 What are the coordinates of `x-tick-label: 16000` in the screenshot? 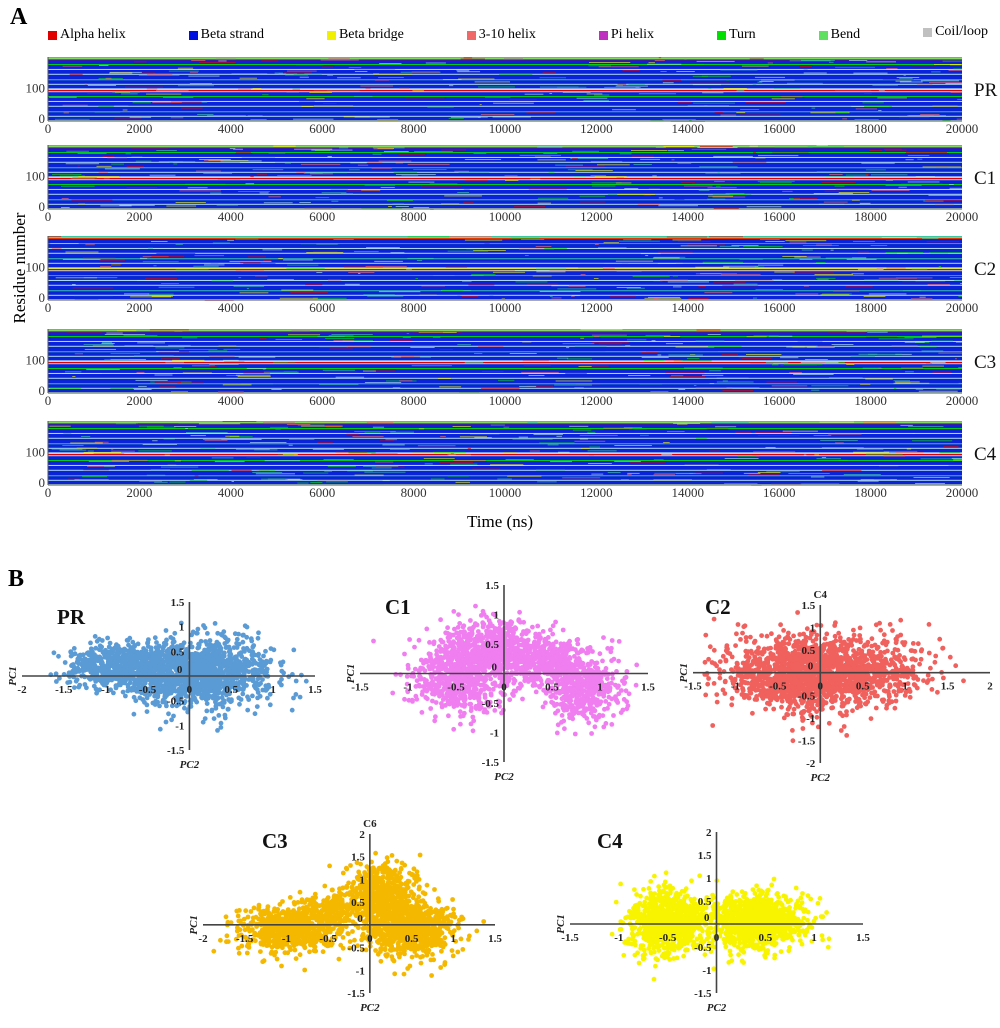 It's located at (779, 216).